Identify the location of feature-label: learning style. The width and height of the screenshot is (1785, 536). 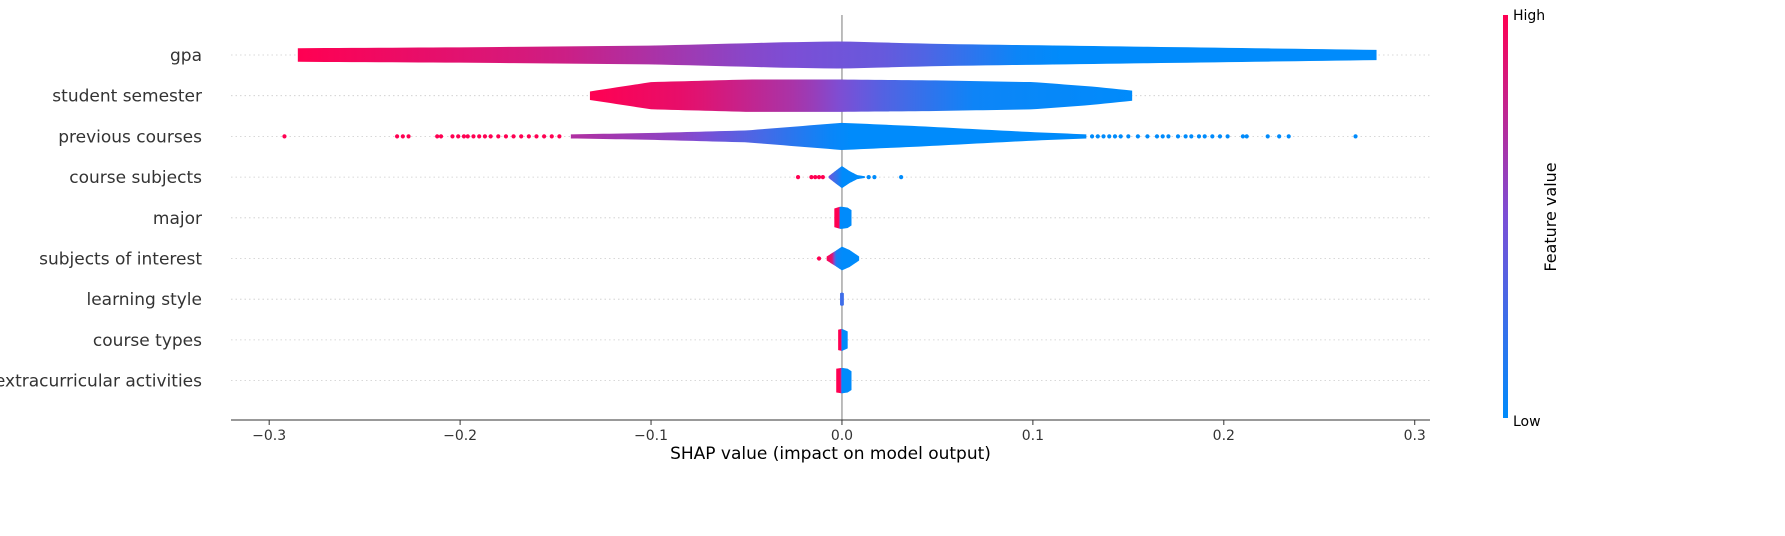
(144, 300).